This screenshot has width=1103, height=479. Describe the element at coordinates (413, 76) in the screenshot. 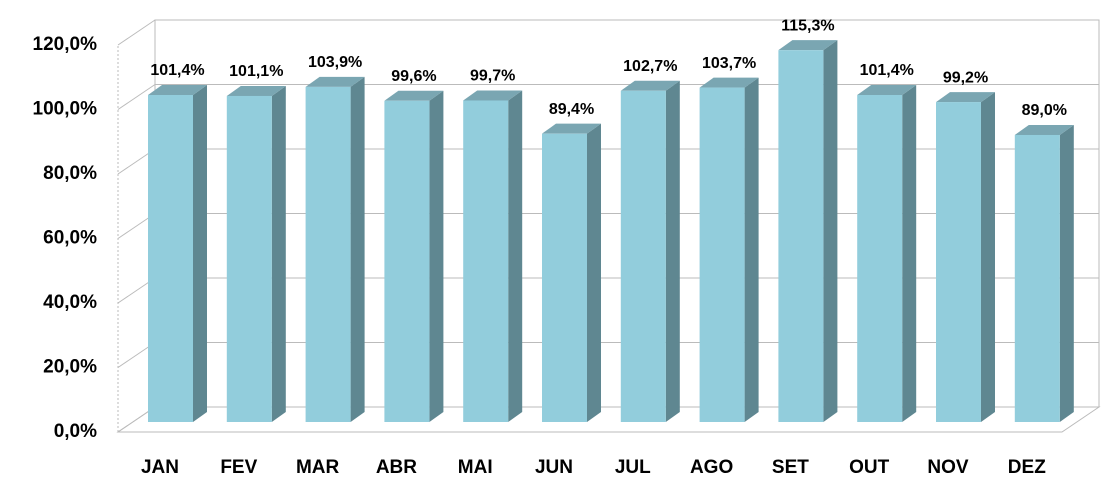

I see `value-label: 99,6%` at that location.